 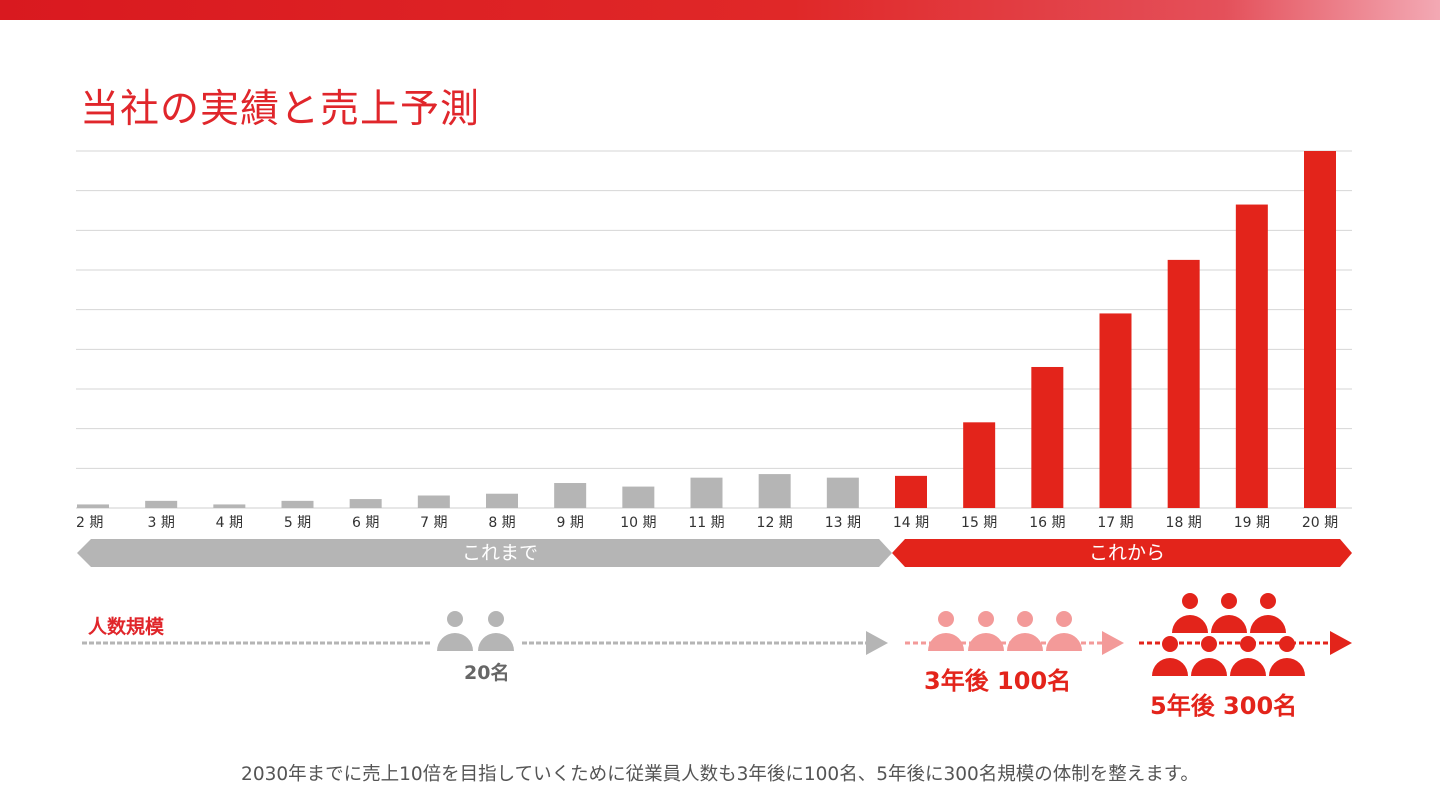 I want to click on tick-label: 10 期, so click(x=638, y=523).